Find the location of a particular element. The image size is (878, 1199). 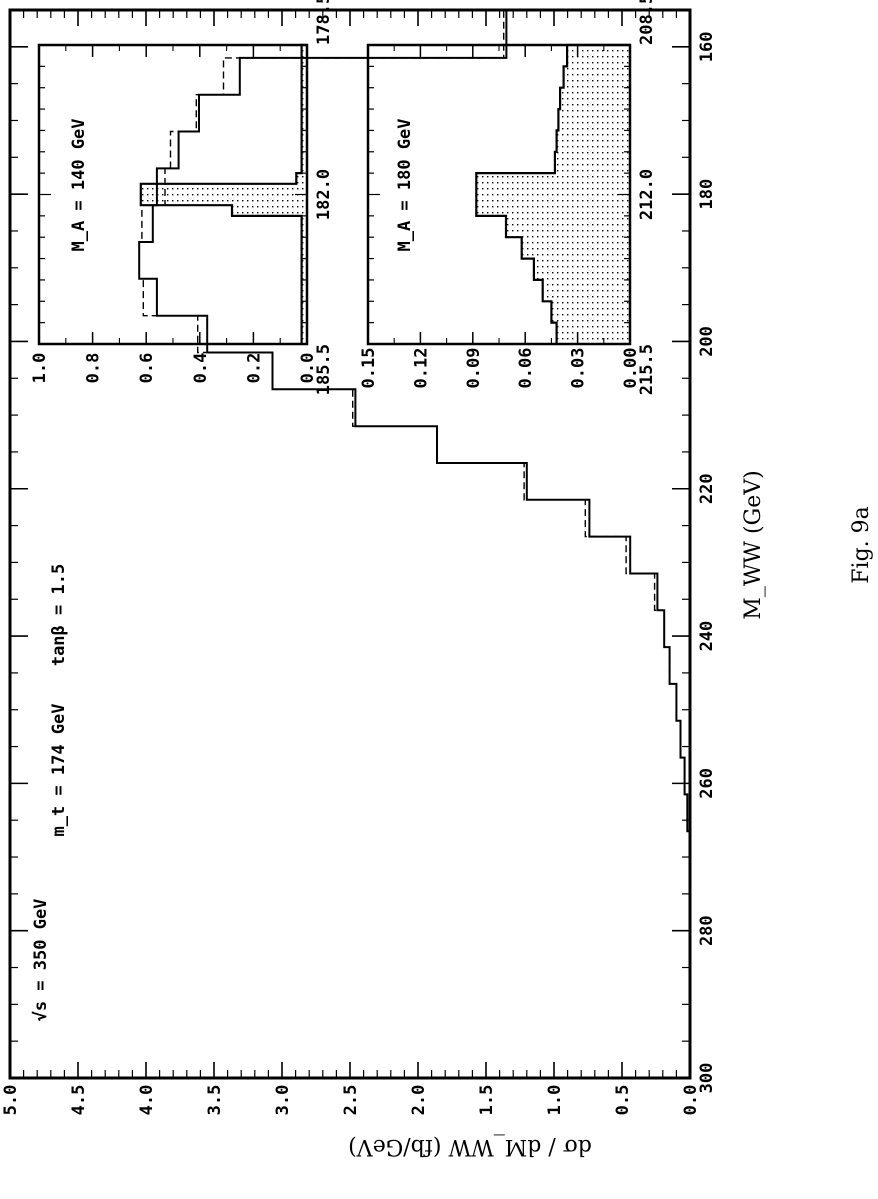

main-annotations: √s = 350 GeV m_t = 174 GeV tanβ = 1.5 is located at coordinates (50, 793).